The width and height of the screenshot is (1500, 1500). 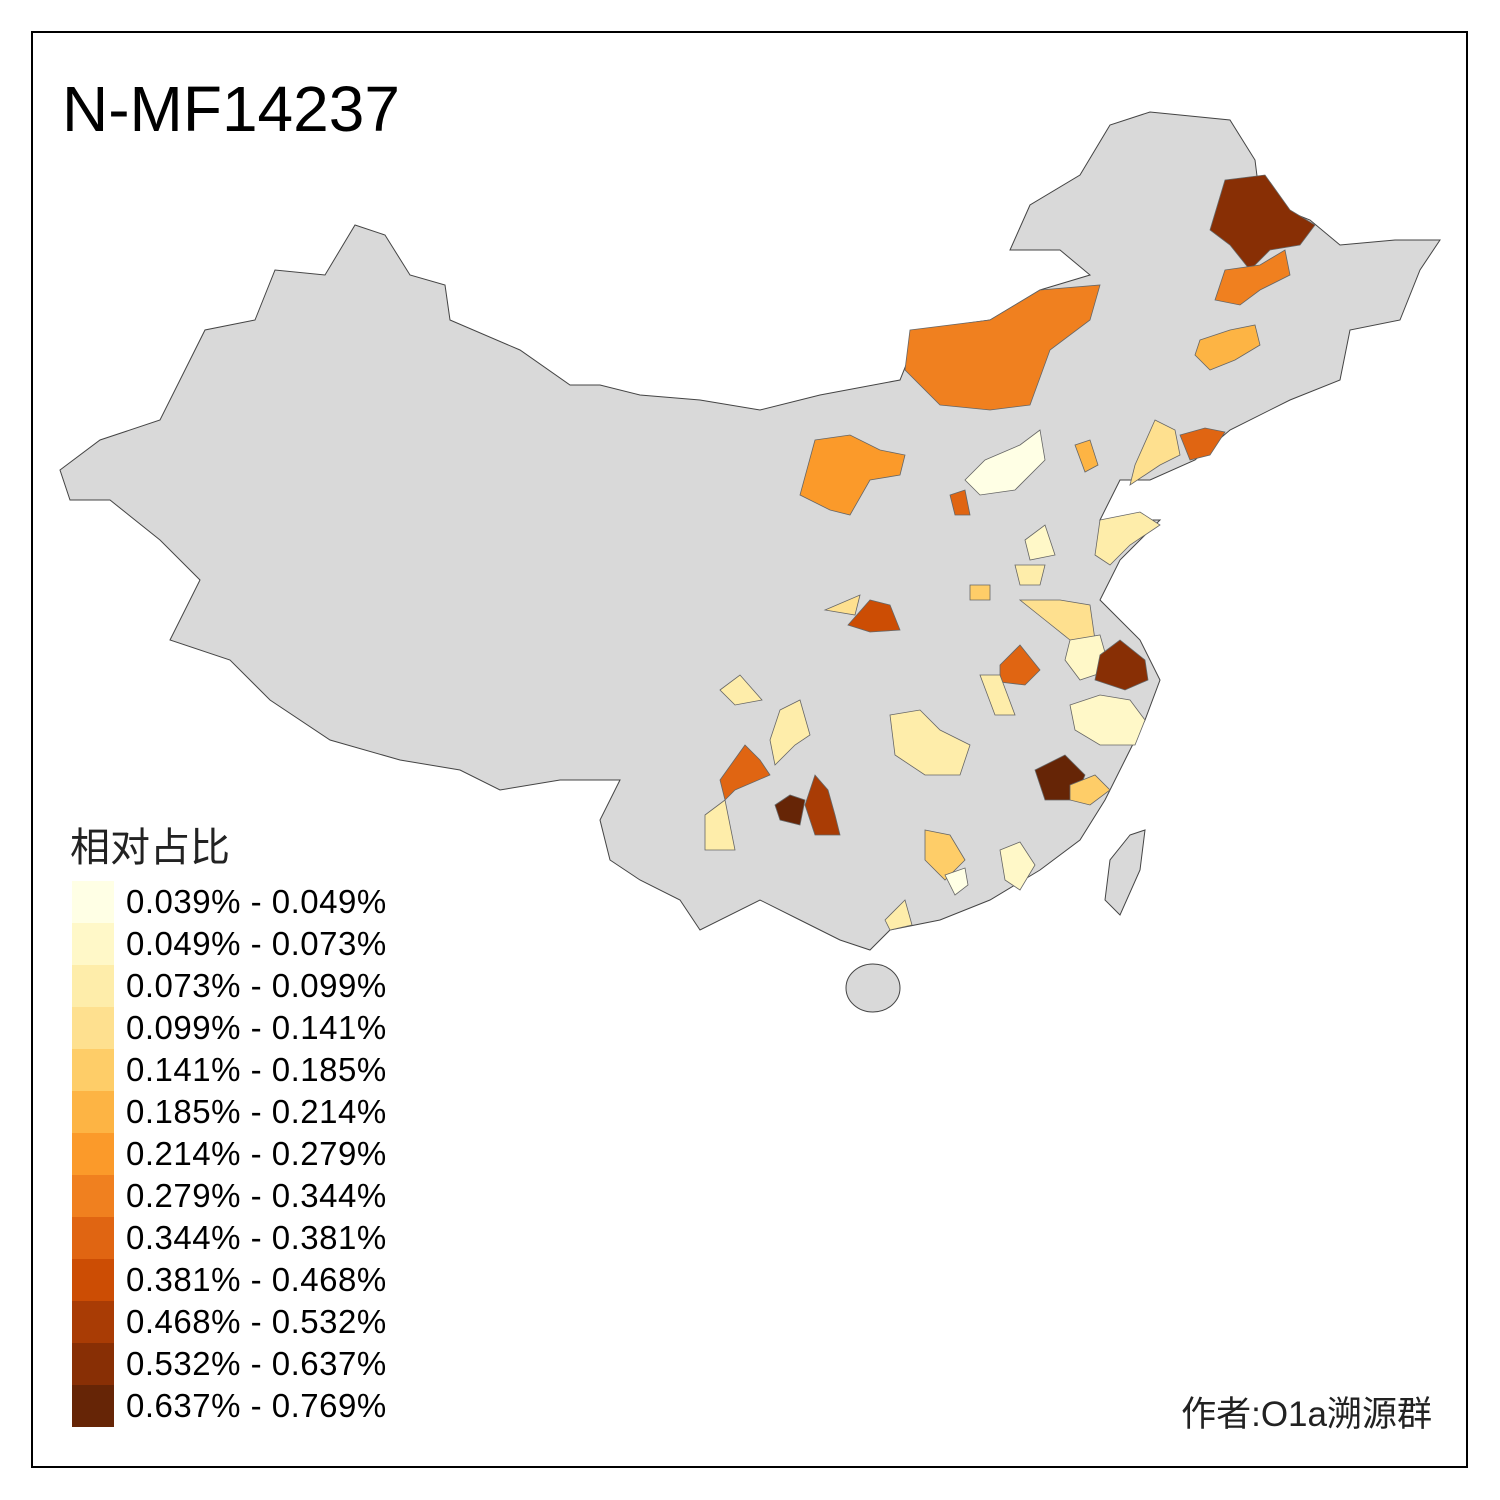 I want to click on legend-item: 0.039% - 0.049%, so click(x=229, y=902).